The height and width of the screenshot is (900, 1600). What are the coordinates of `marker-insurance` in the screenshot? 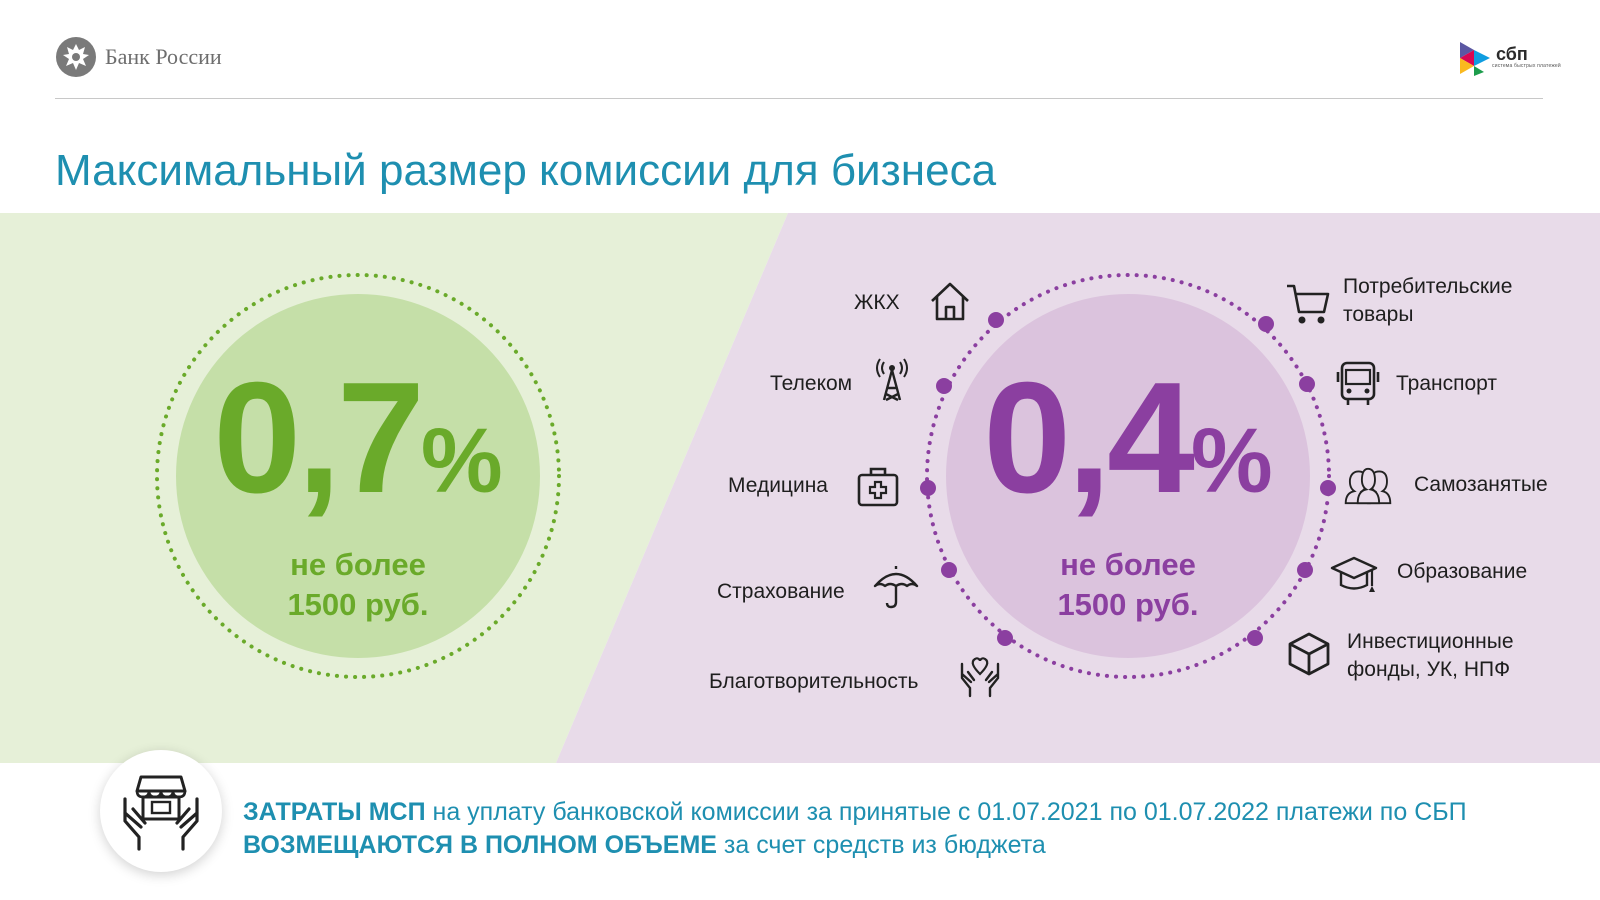 It's located at (949, 570).